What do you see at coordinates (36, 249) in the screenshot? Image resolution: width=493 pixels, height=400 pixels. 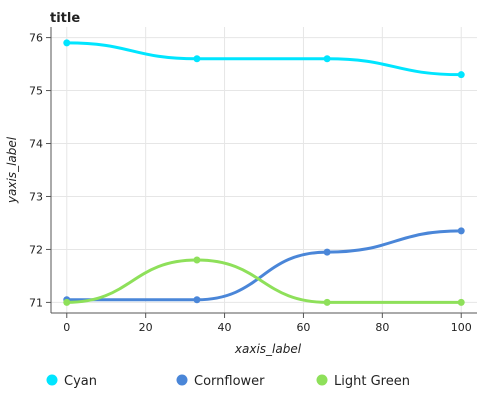 I see `y-tick-label: 72` at bounding box center [36, 249].